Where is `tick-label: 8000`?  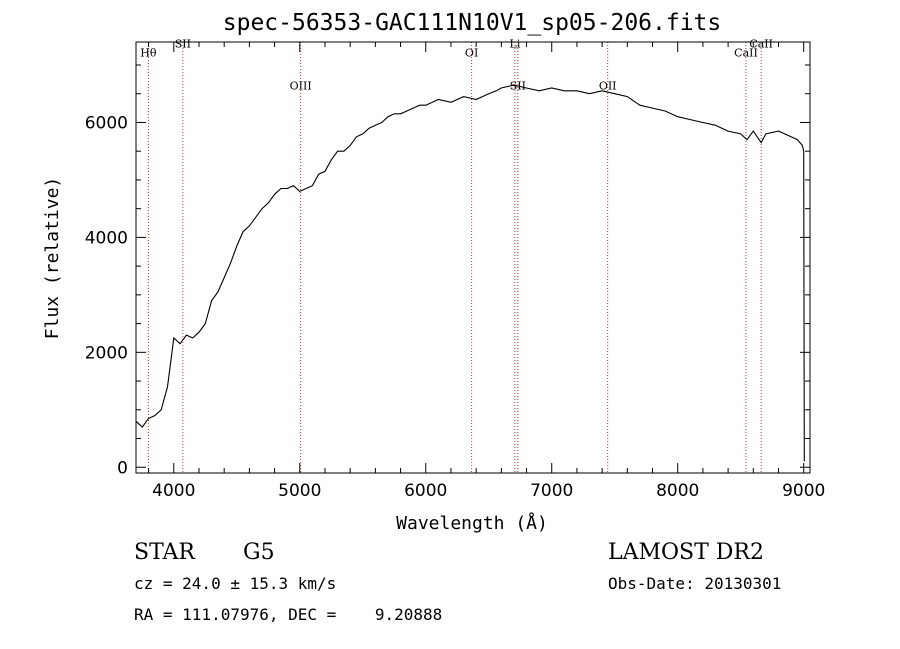 tick-label: 8000 is located at coordinates (677, 491).